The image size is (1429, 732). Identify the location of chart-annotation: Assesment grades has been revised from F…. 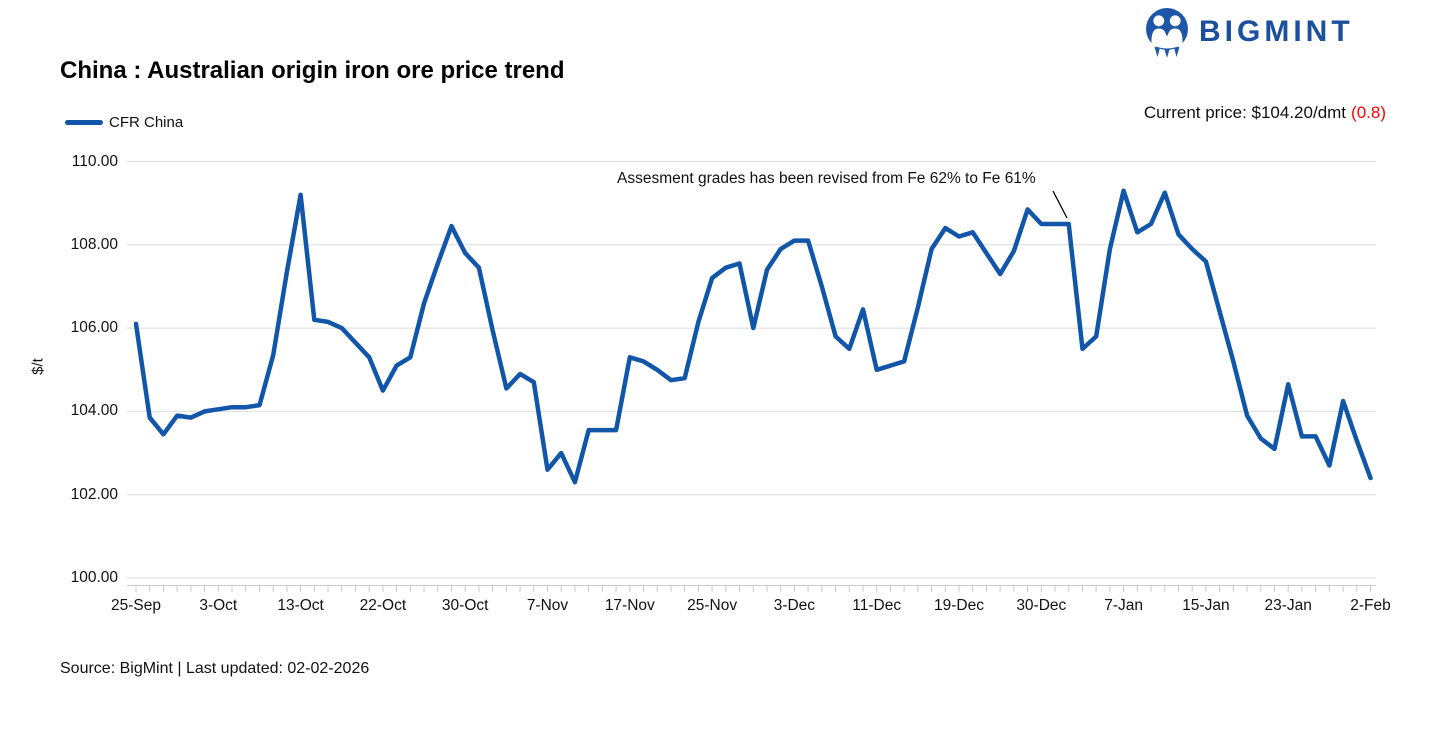
(826, 178).